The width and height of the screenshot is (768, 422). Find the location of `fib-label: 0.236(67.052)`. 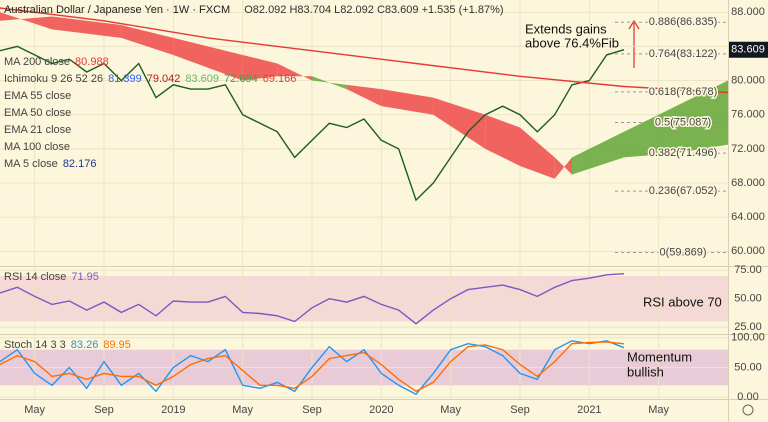

fib-label: 0.236(67.052) is located at coordinates (683, 191).